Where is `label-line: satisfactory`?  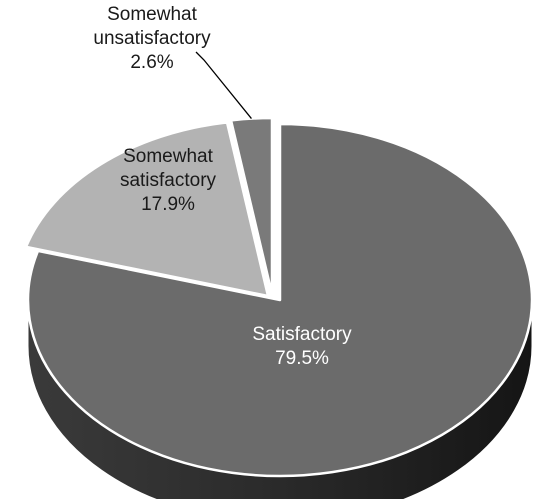 label-line: satisfactory is located at coordinates (168, 180).